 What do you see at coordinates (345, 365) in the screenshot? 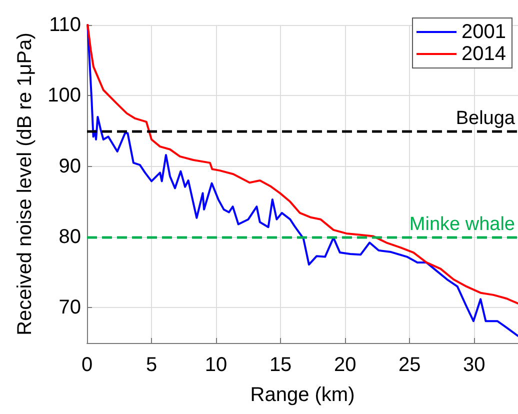
I see `x-tick-label: 20` at bounding box center [345, 365].